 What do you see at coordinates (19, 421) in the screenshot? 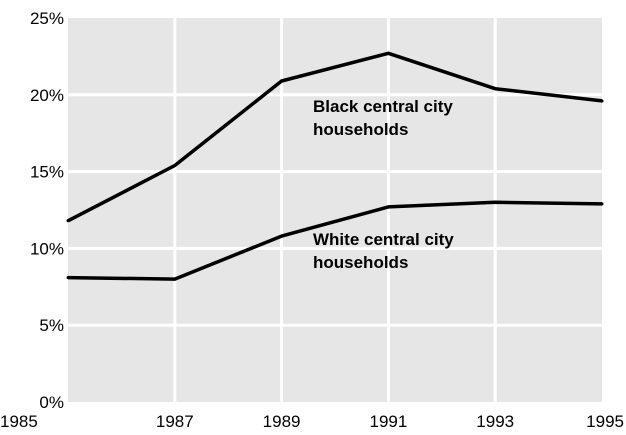
I see `x-tick-label: 1985` at bounding box center [19, 421].